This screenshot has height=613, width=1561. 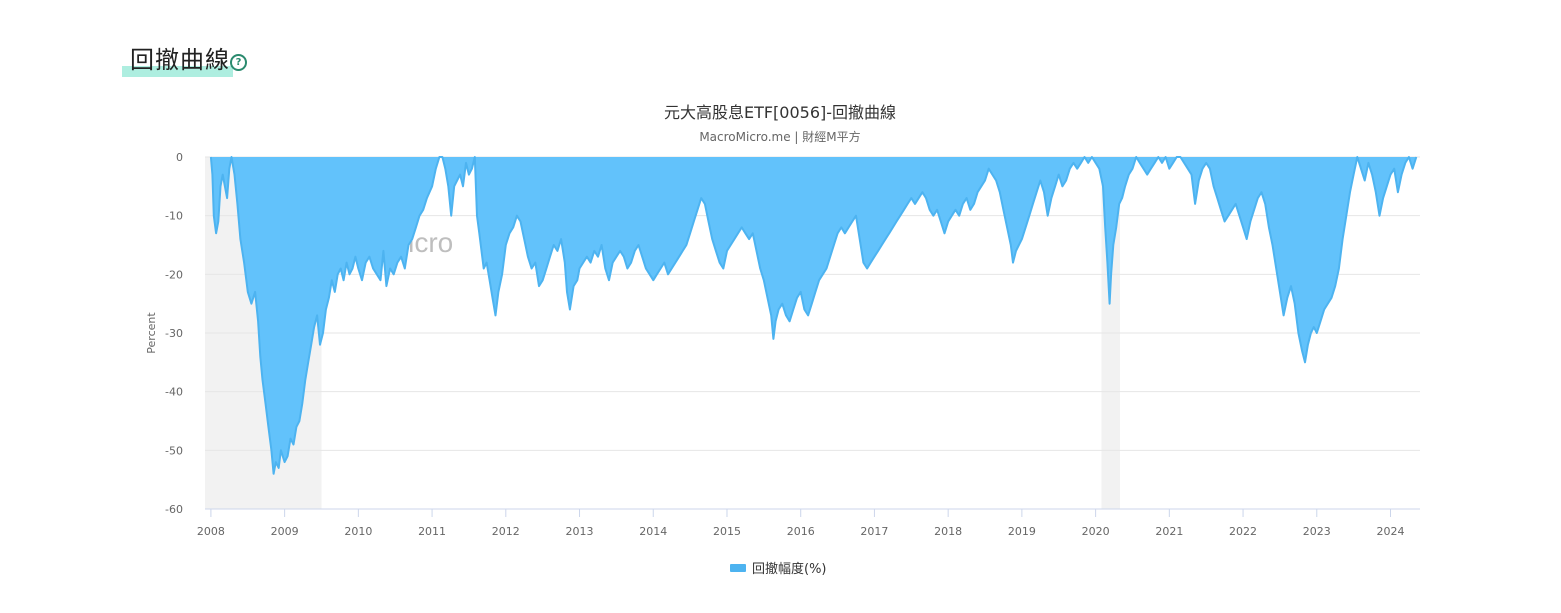 I want to click on y-tick-label: -40, so click(x=174, y=392).